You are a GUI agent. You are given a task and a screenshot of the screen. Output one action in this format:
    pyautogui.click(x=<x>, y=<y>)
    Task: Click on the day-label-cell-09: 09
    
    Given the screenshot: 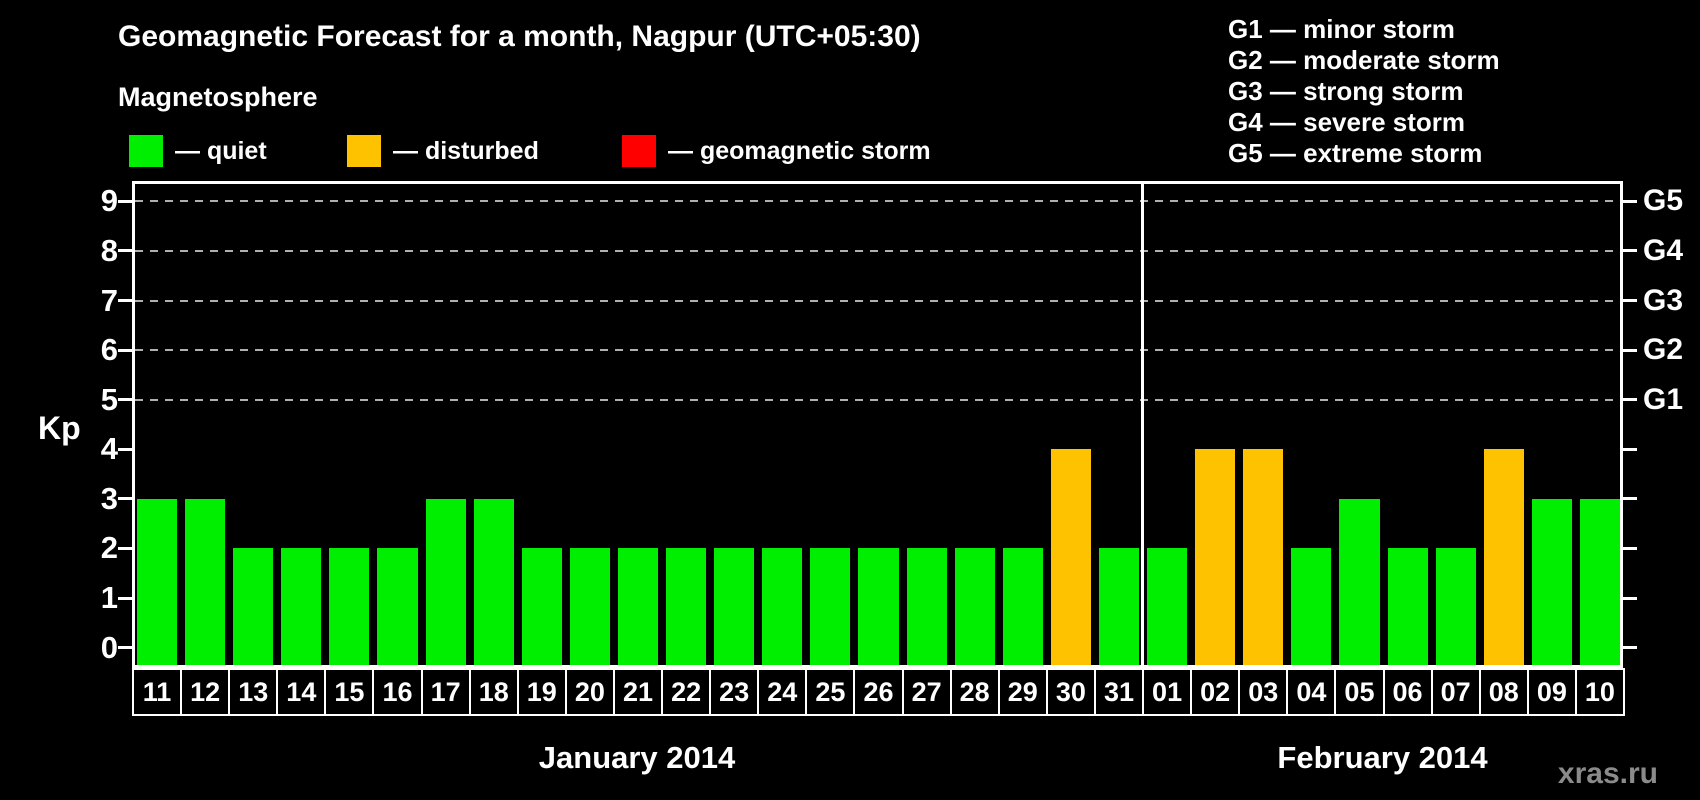 What is the action you would take?
    pyautogui.click(x=1551, y=692)
    